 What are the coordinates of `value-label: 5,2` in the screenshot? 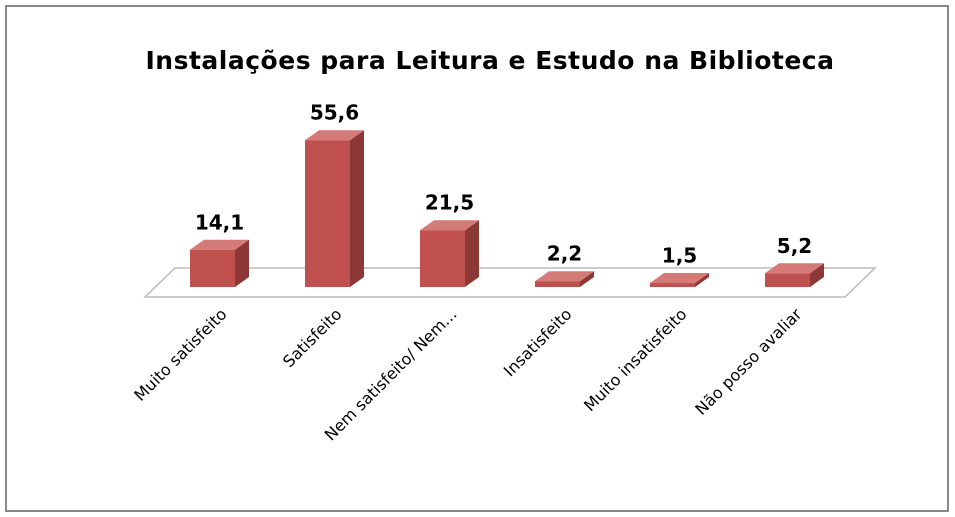 It's located at (794, 246).